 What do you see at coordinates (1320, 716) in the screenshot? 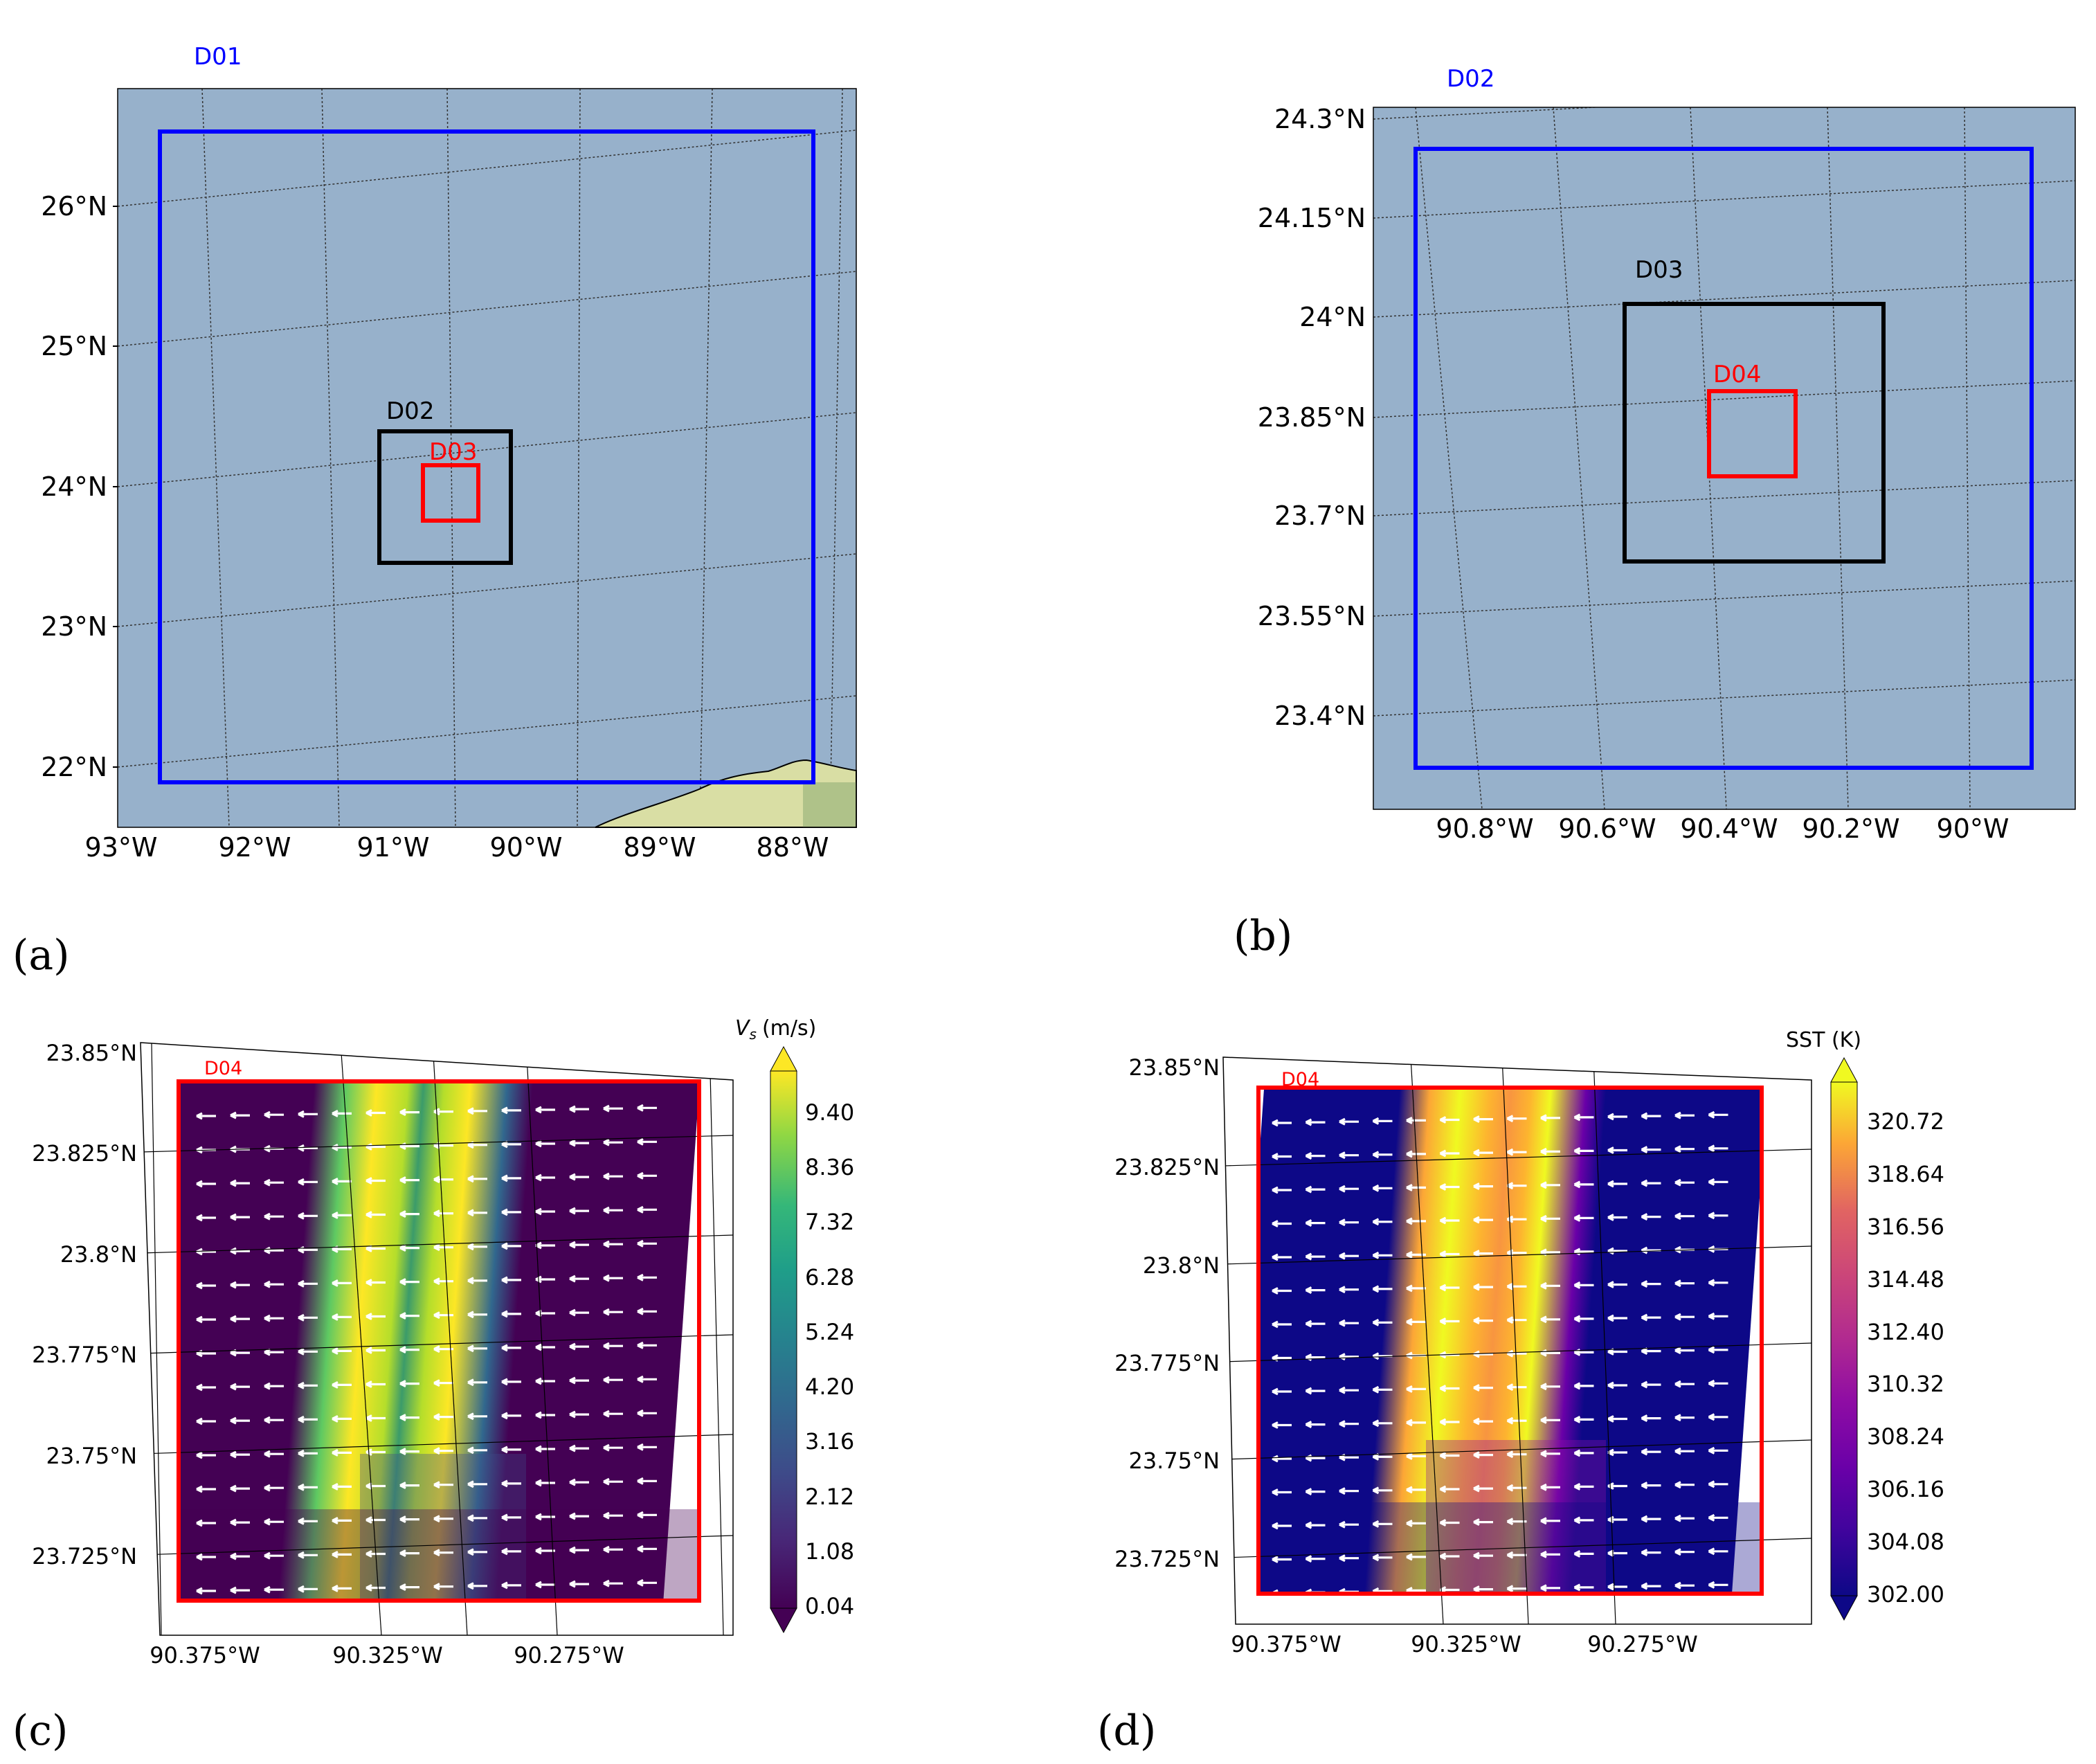
I see `lat-tick-label: 23.4°N` at bounding box center [1320, 716].